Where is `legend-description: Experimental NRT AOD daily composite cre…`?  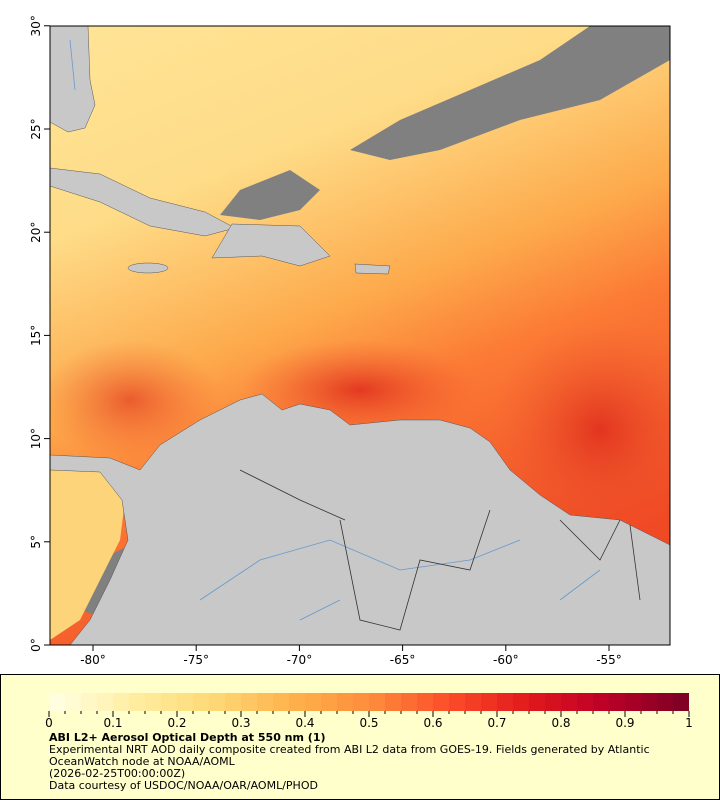
legend-description: Experimental NRT AOD daily composite cre… is located at coordinates (349, 749).